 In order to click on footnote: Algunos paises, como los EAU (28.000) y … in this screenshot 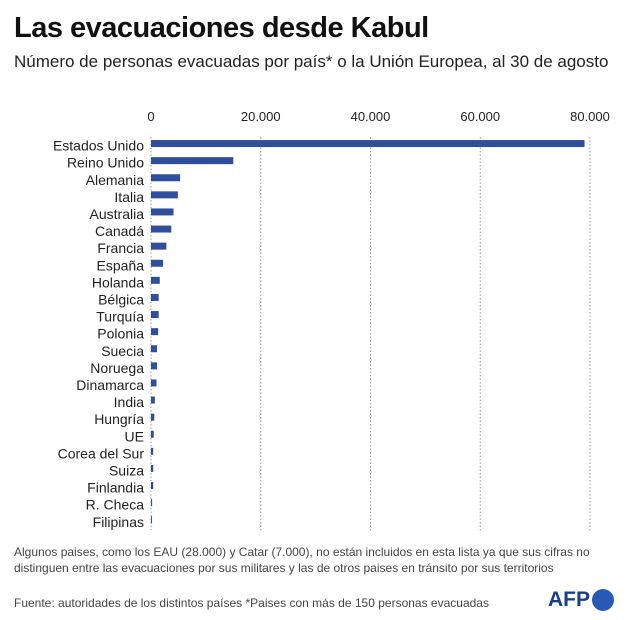, I will do `click(302, 560)`.